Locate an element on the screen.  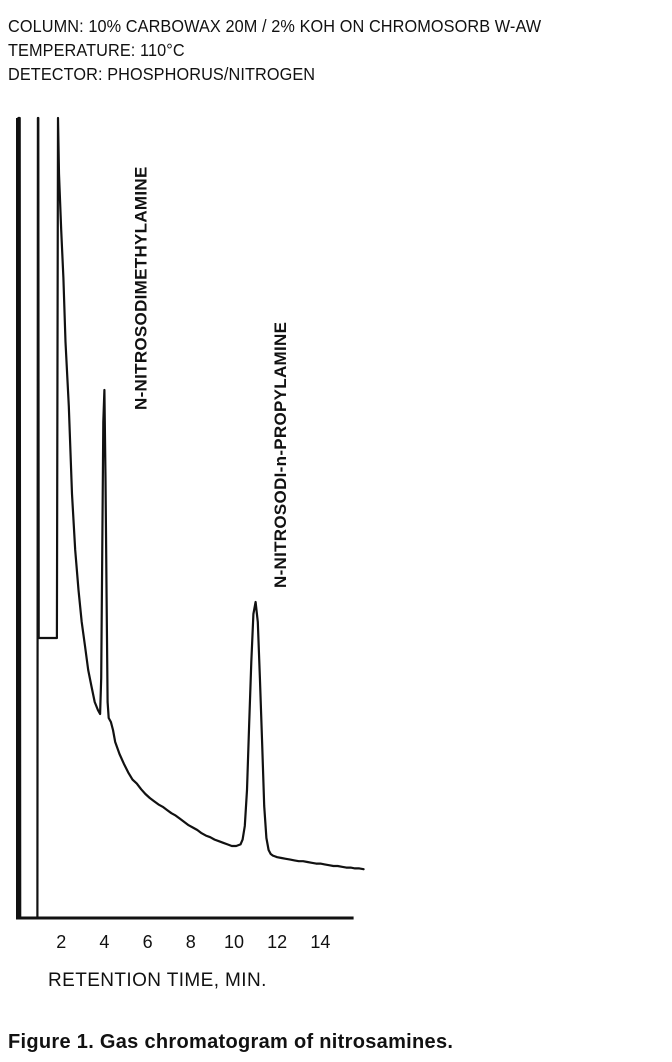
x-tick-label: 8 is located at coordinates (191, 942).